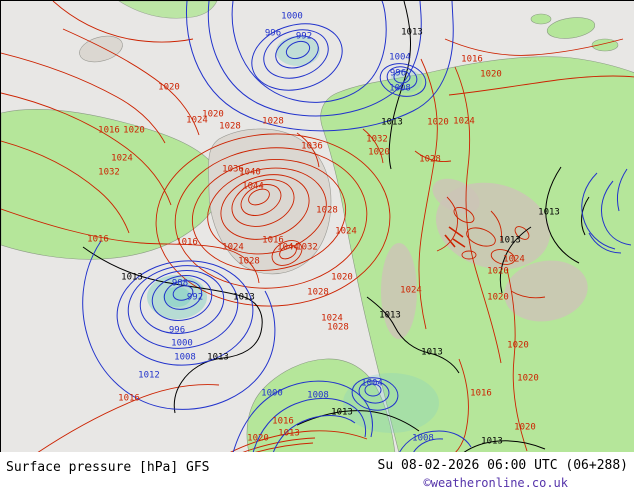 This screenshot has width=634, height=490. What do you see at coordinates (108, 467) in the screenshot?
I see `map-title: Surface pressure [hPa] GFS` at bounding box center [108, 467].